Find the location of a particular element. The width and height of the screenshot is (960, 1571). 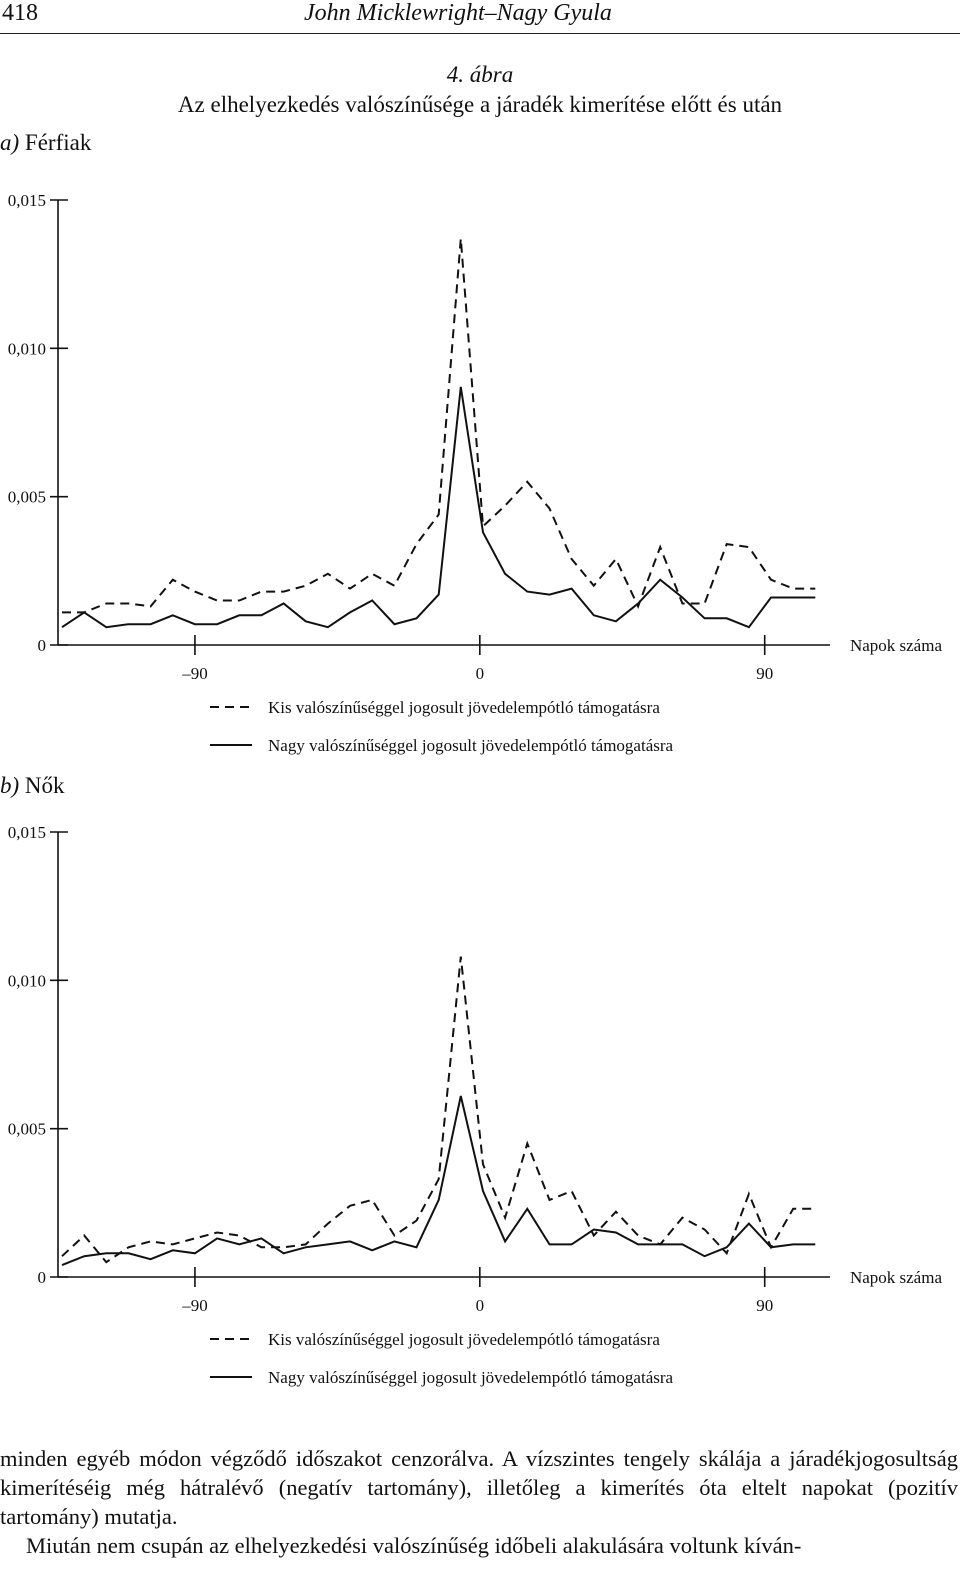

header-rule is located at coordinates (480, 33).